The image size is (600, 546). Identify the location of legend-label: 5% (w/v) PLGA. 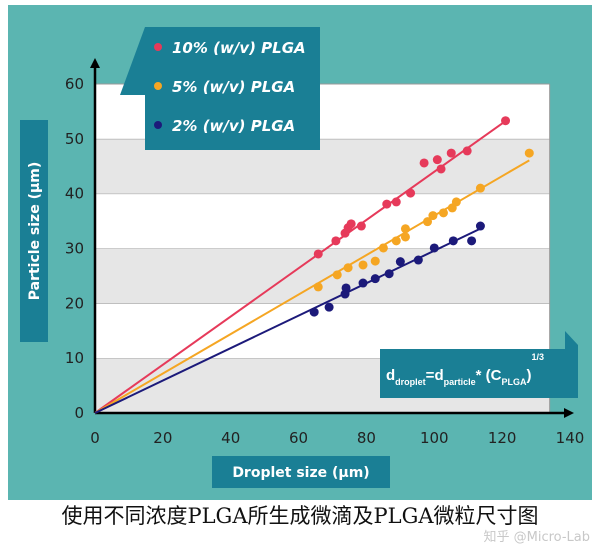
(233, 87).